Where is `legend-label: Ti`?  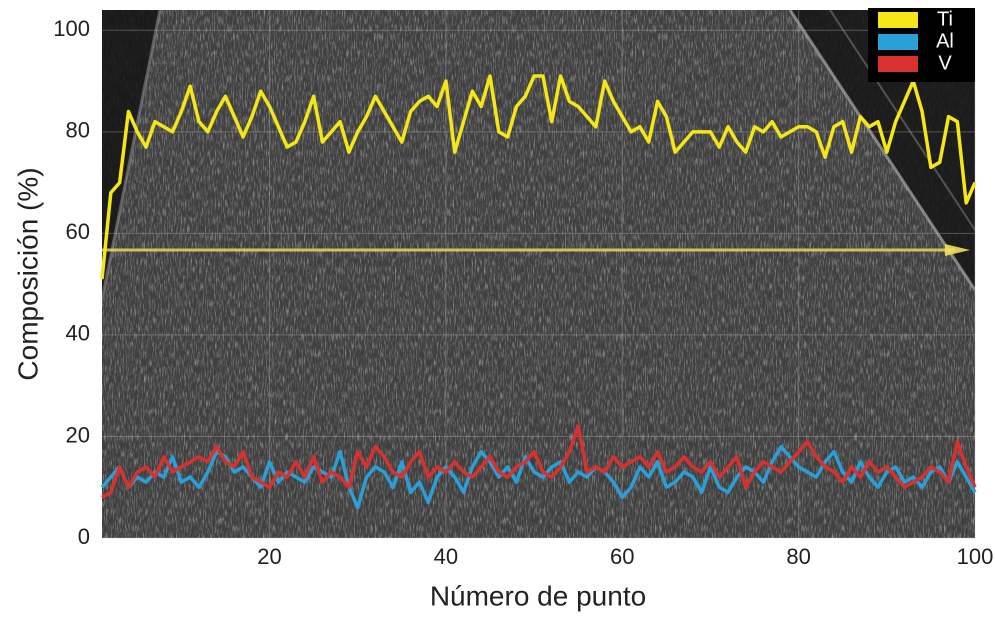 legend-label: Ti is located at coordinates (945, 19).